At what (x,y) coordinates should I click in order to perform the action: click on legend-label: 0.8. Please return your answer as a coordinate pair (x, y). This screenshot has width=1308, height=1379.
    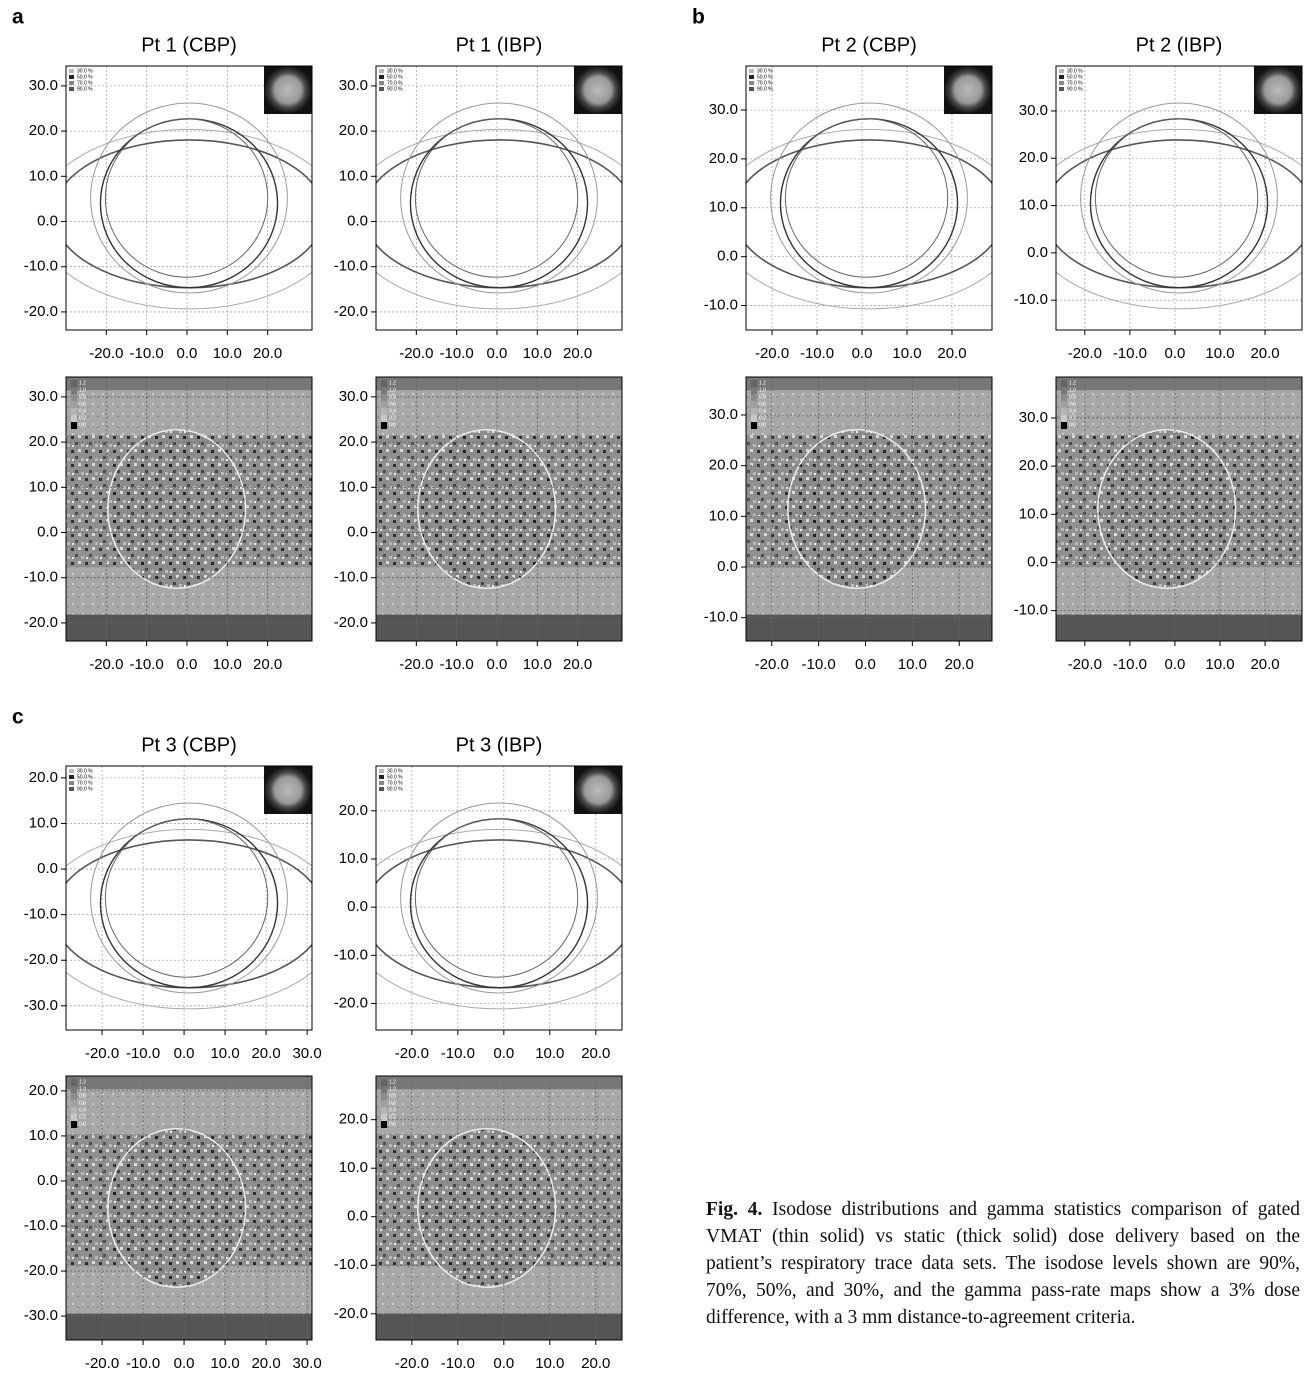
    Looking at the image, I should click on (82, 1096).